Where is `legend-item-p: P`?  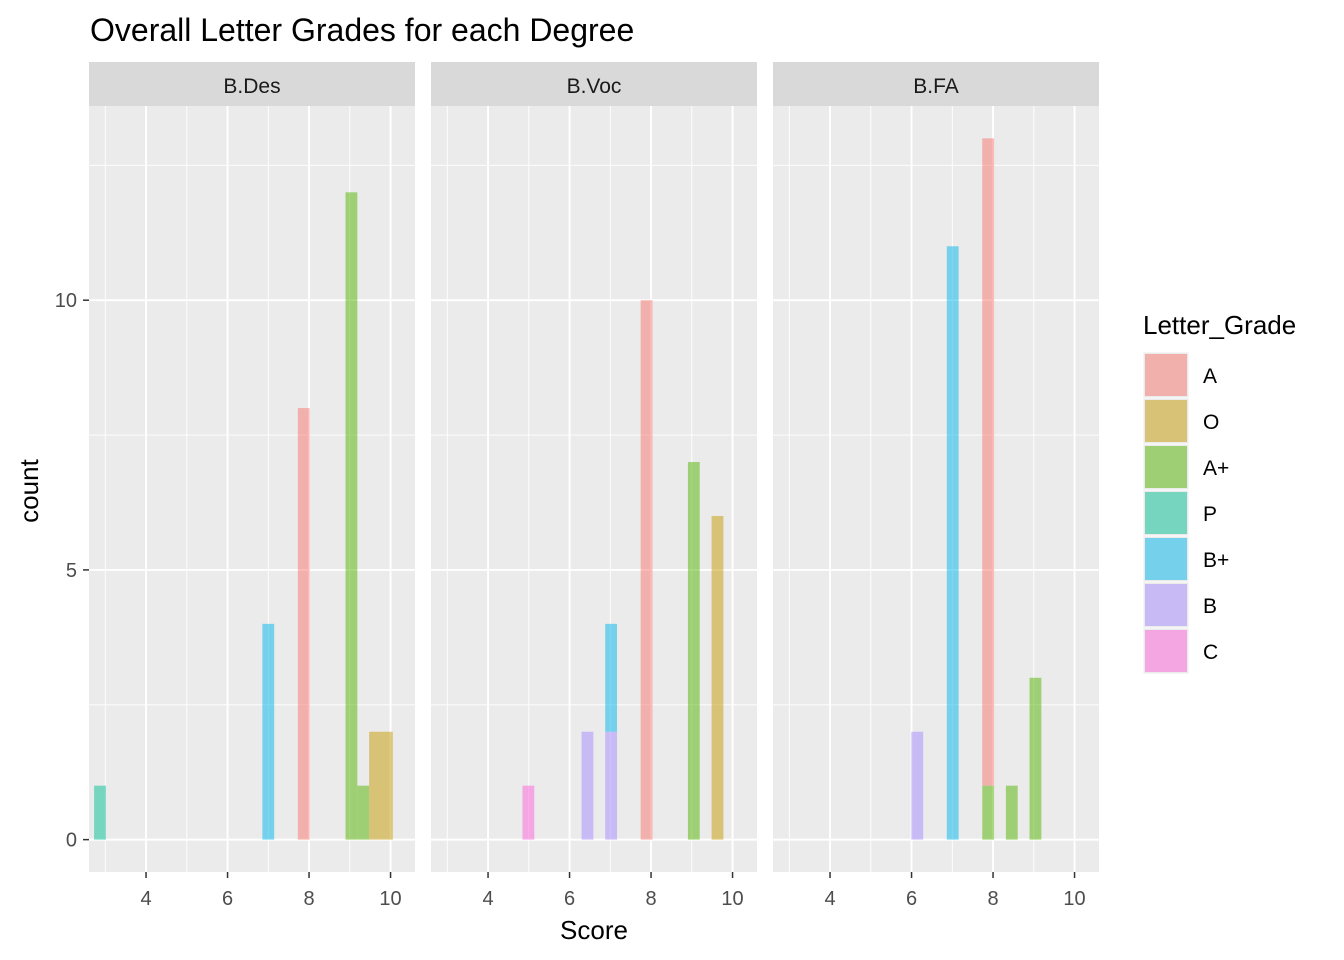
legend-item-p: P is located at coordinates (1179, 513).